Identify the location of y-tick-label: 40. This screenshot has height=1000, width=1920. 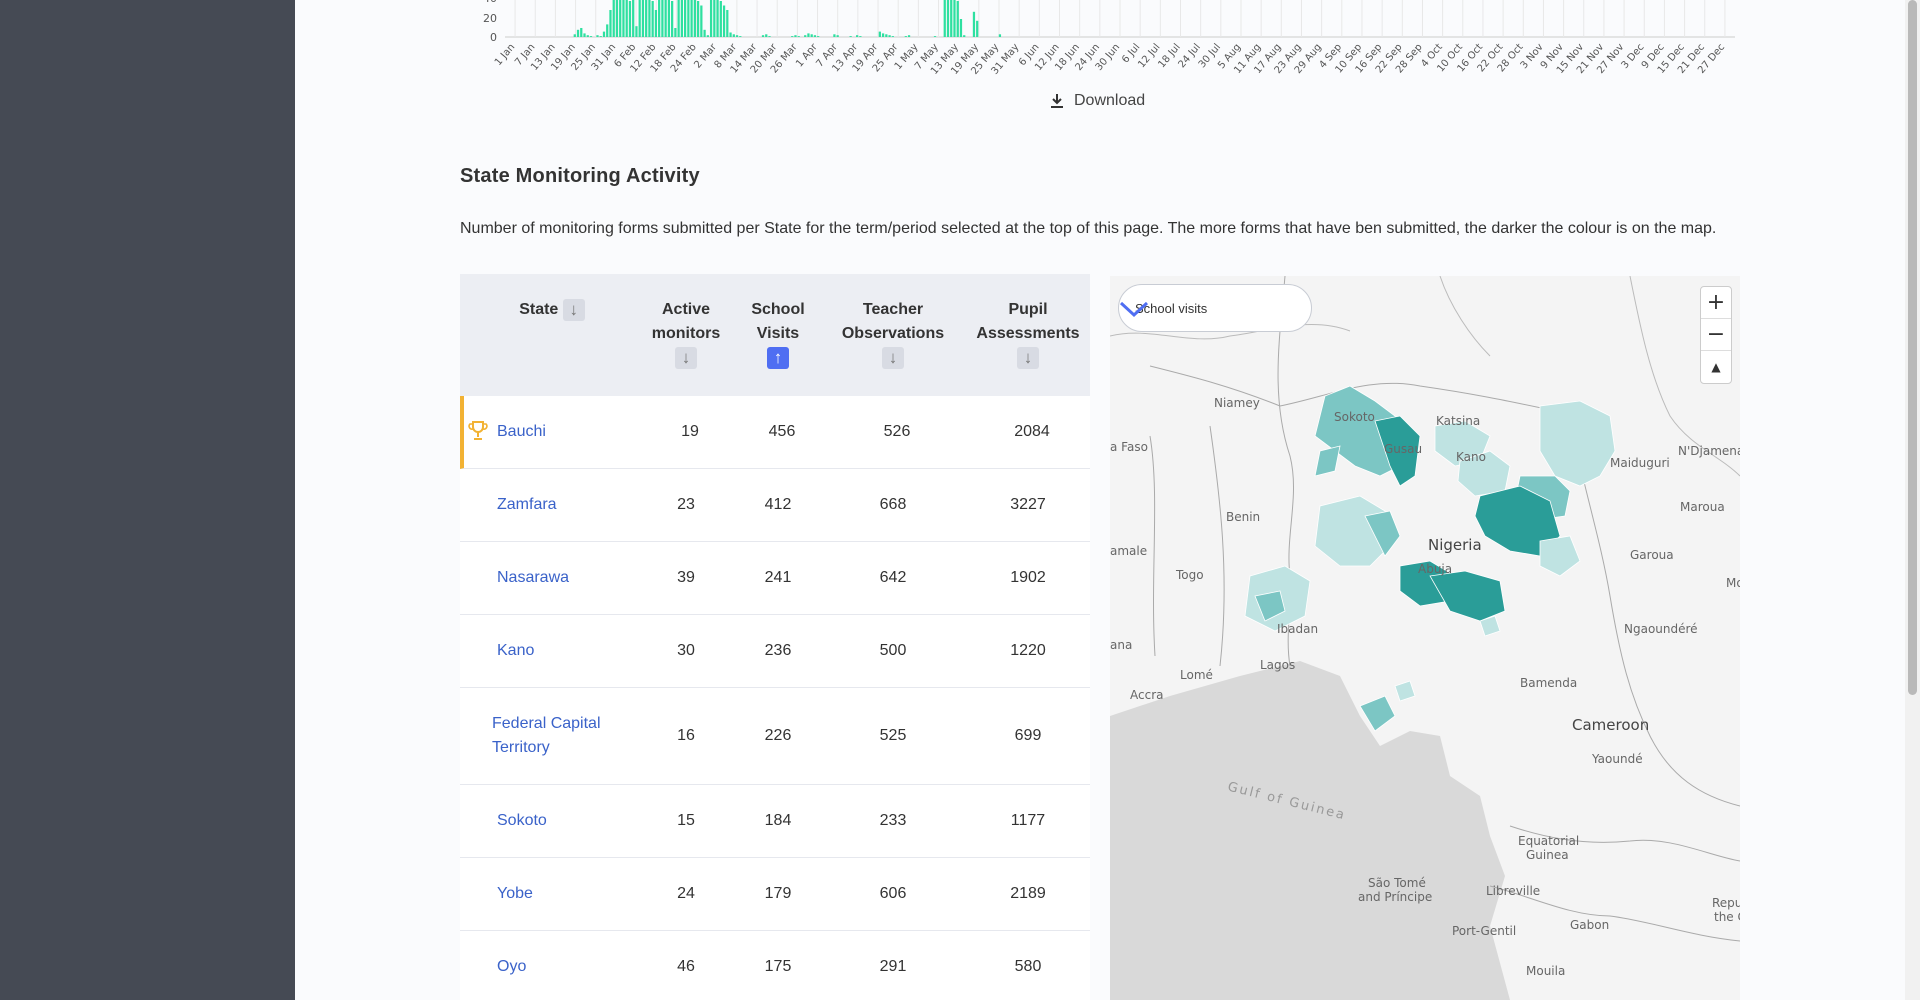
(490, 2).